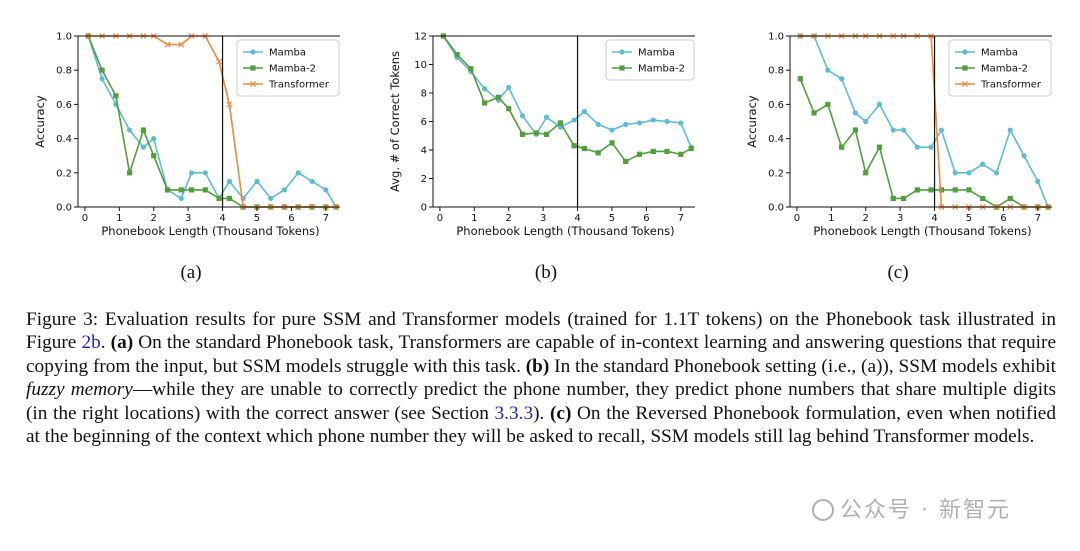  I want to click on watermark: 公众号 · 新智元, so click(911, 508).